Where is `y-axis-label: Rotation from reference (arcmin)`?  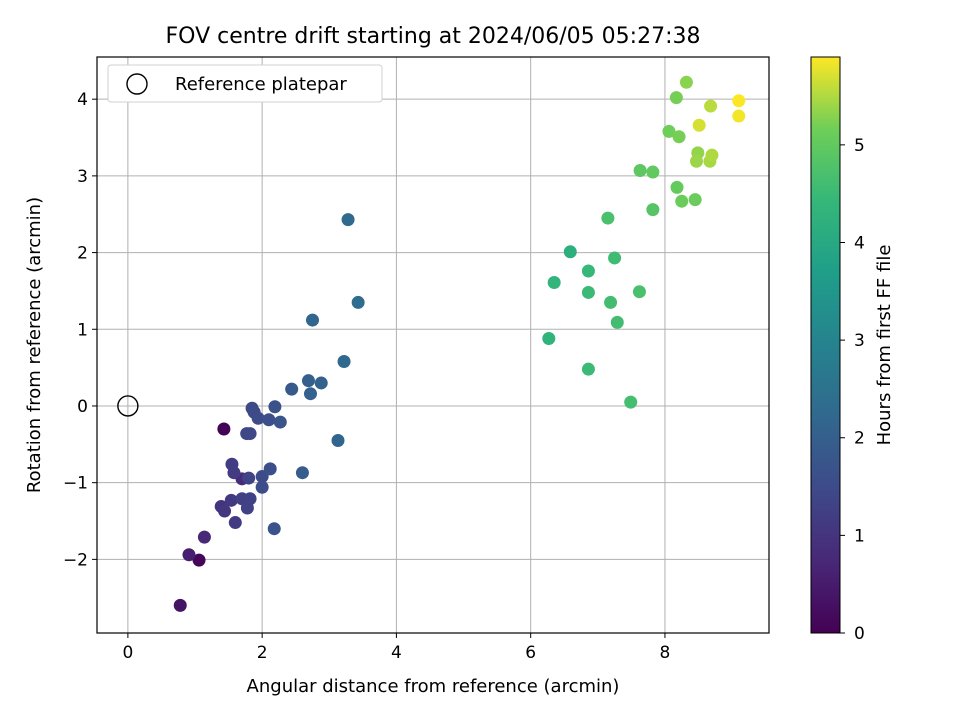 y-axis-label: Rotation from reference (arcmin) is located at coordinates (34, 345).